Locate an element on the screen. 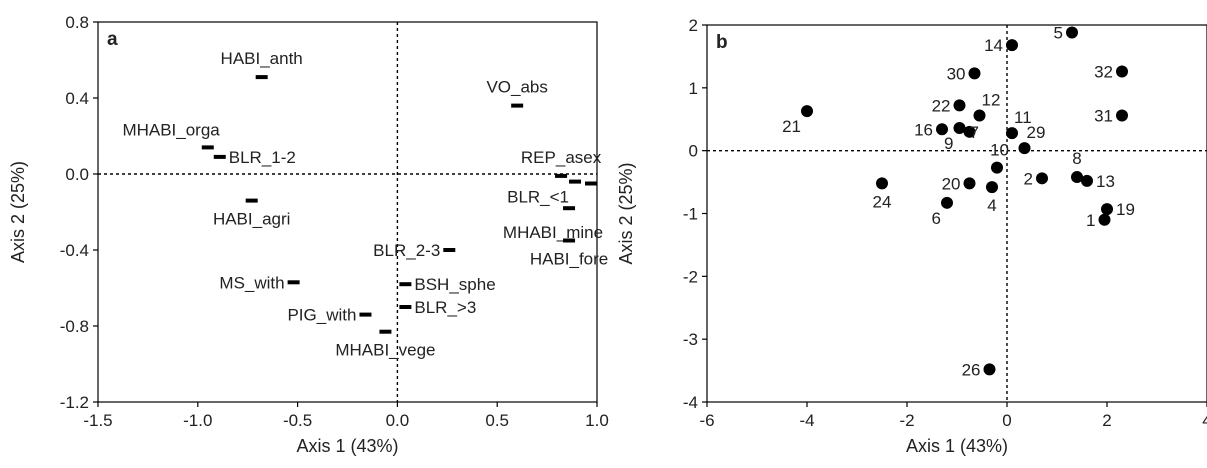 The width and height of the screenshot is (1207, 468). panel-a-point-label: HABI_fore is located at coordinates (569, 259).